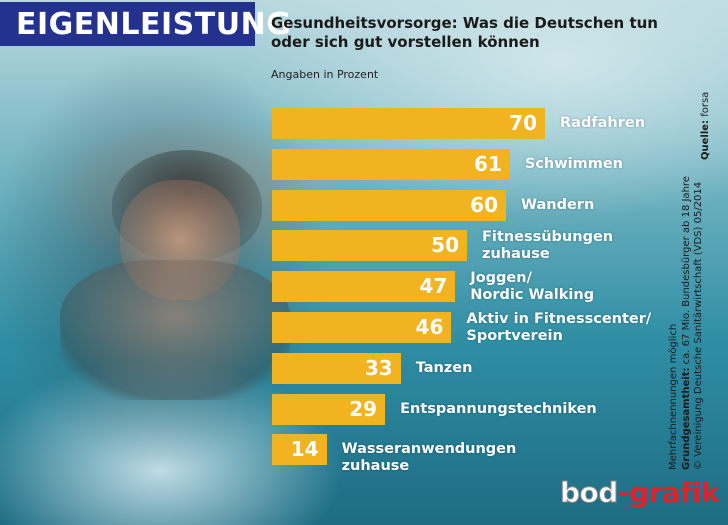 This screenshot has width=728, height=525. I want to click on category-label: Joggen/Nordic Walking, so click(570, 287).